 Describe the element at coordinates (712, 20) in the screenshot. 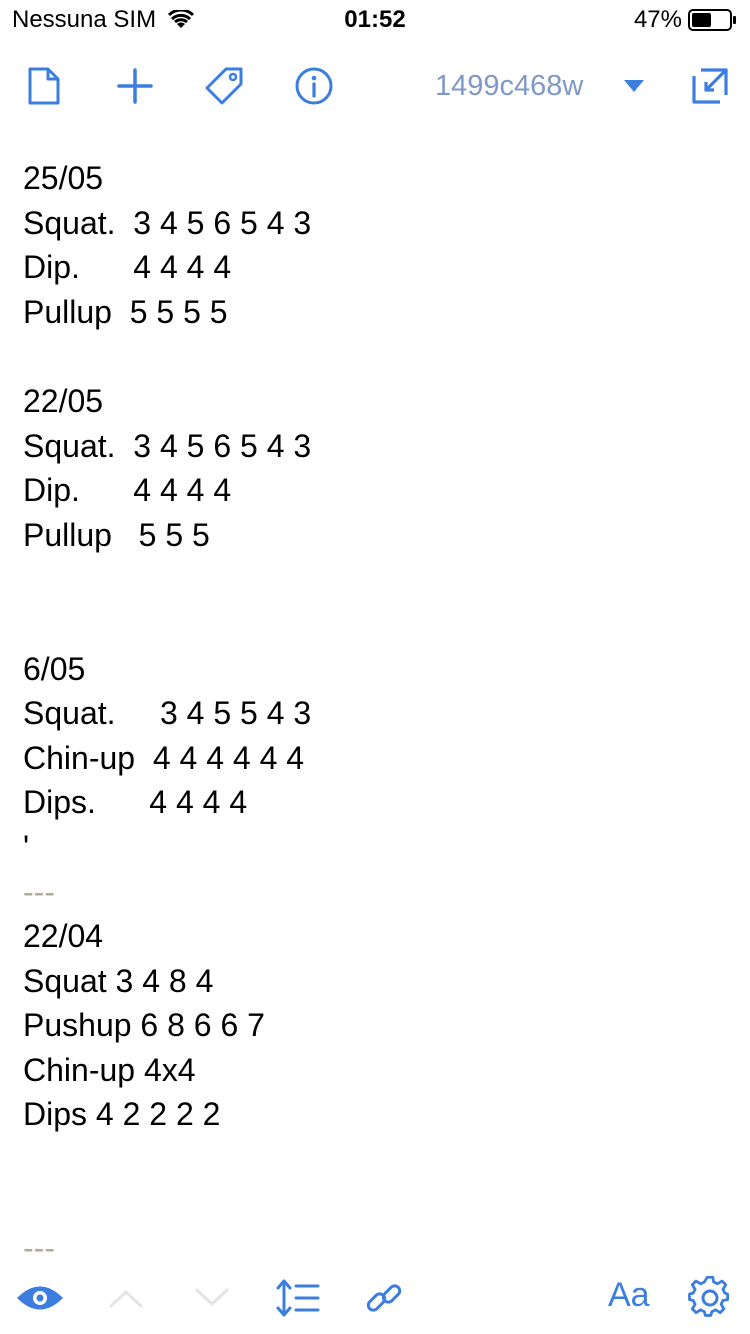

I see `battery-icon` at that location.